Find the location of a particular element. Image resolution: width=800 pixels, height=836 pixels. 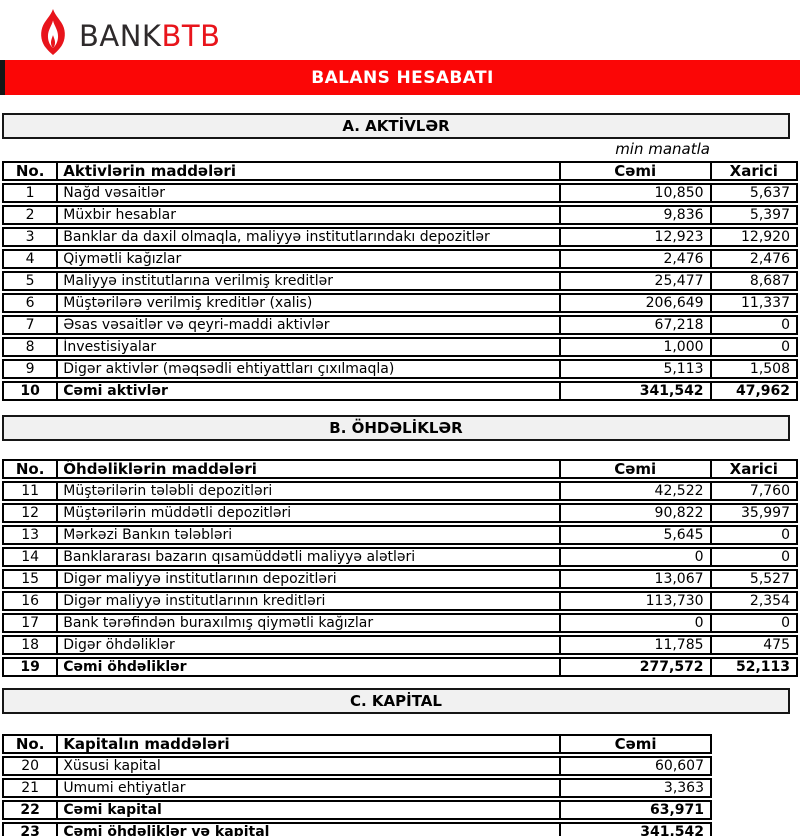

row-total-value: 42,522 is located at coordinates (636, 491).